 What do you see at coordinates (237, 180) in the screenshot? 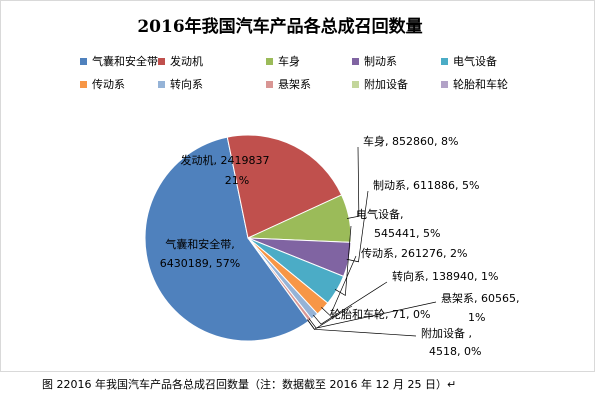
I see `slice-label: 21%` at bounding box center [237, 180].